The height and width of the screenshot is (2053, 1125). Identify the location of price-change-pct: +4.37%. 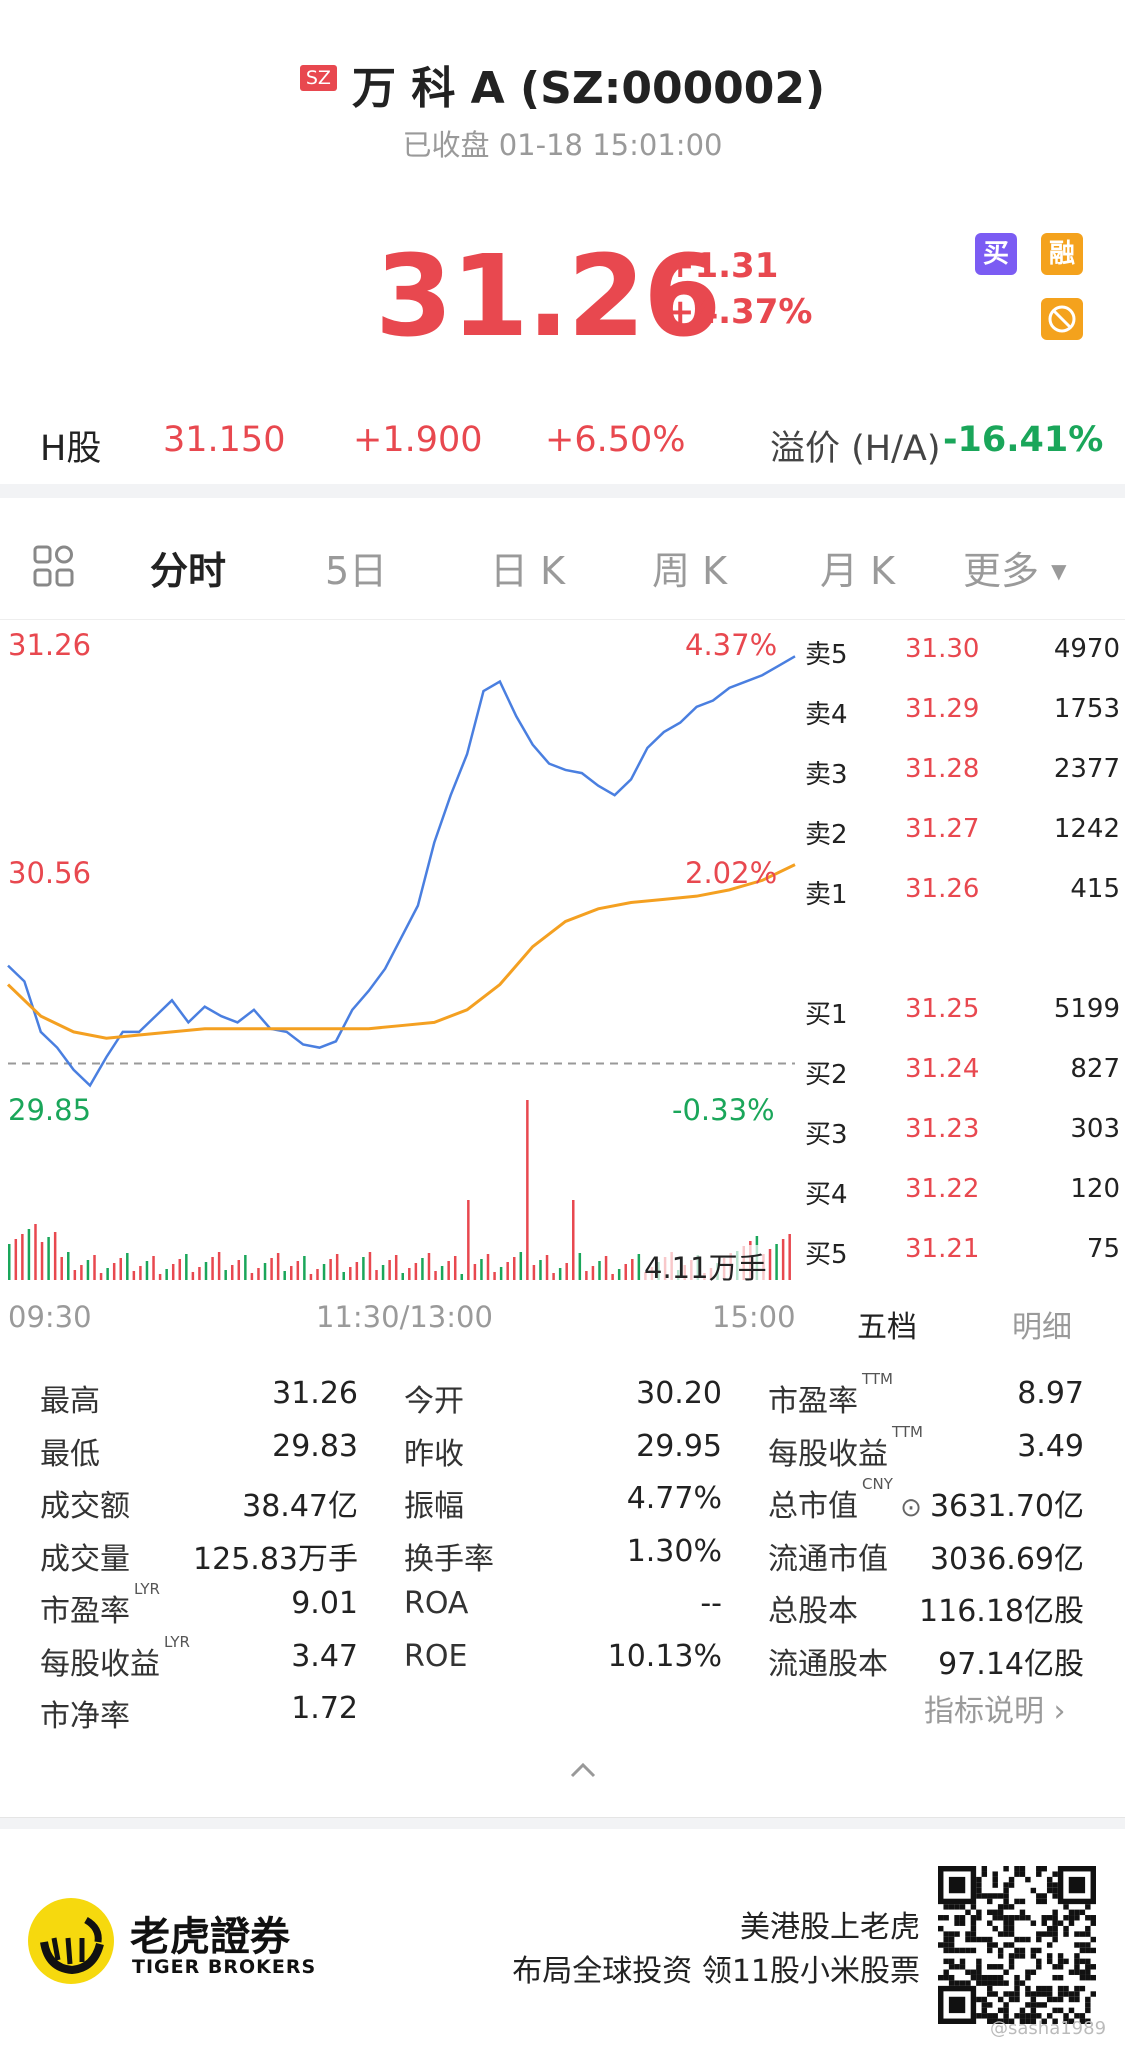
(739, 312).